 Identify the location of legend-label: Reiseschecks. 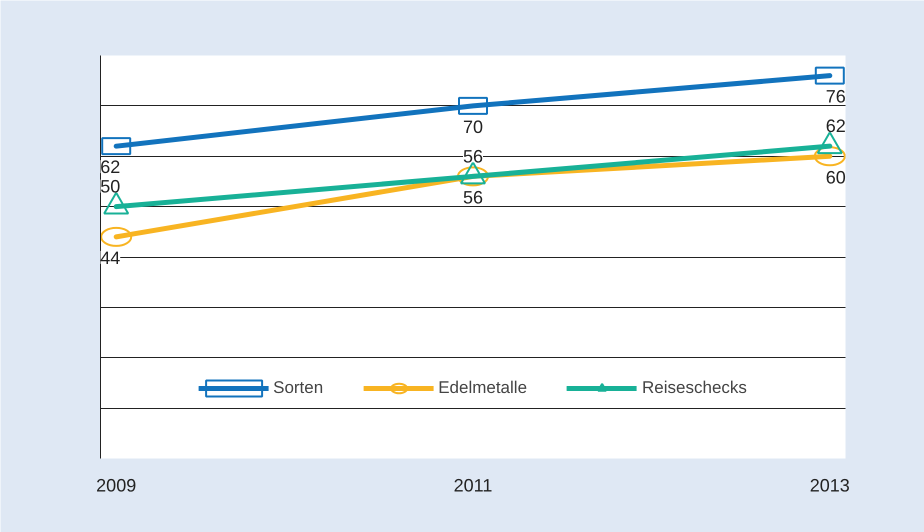
(694, 388).